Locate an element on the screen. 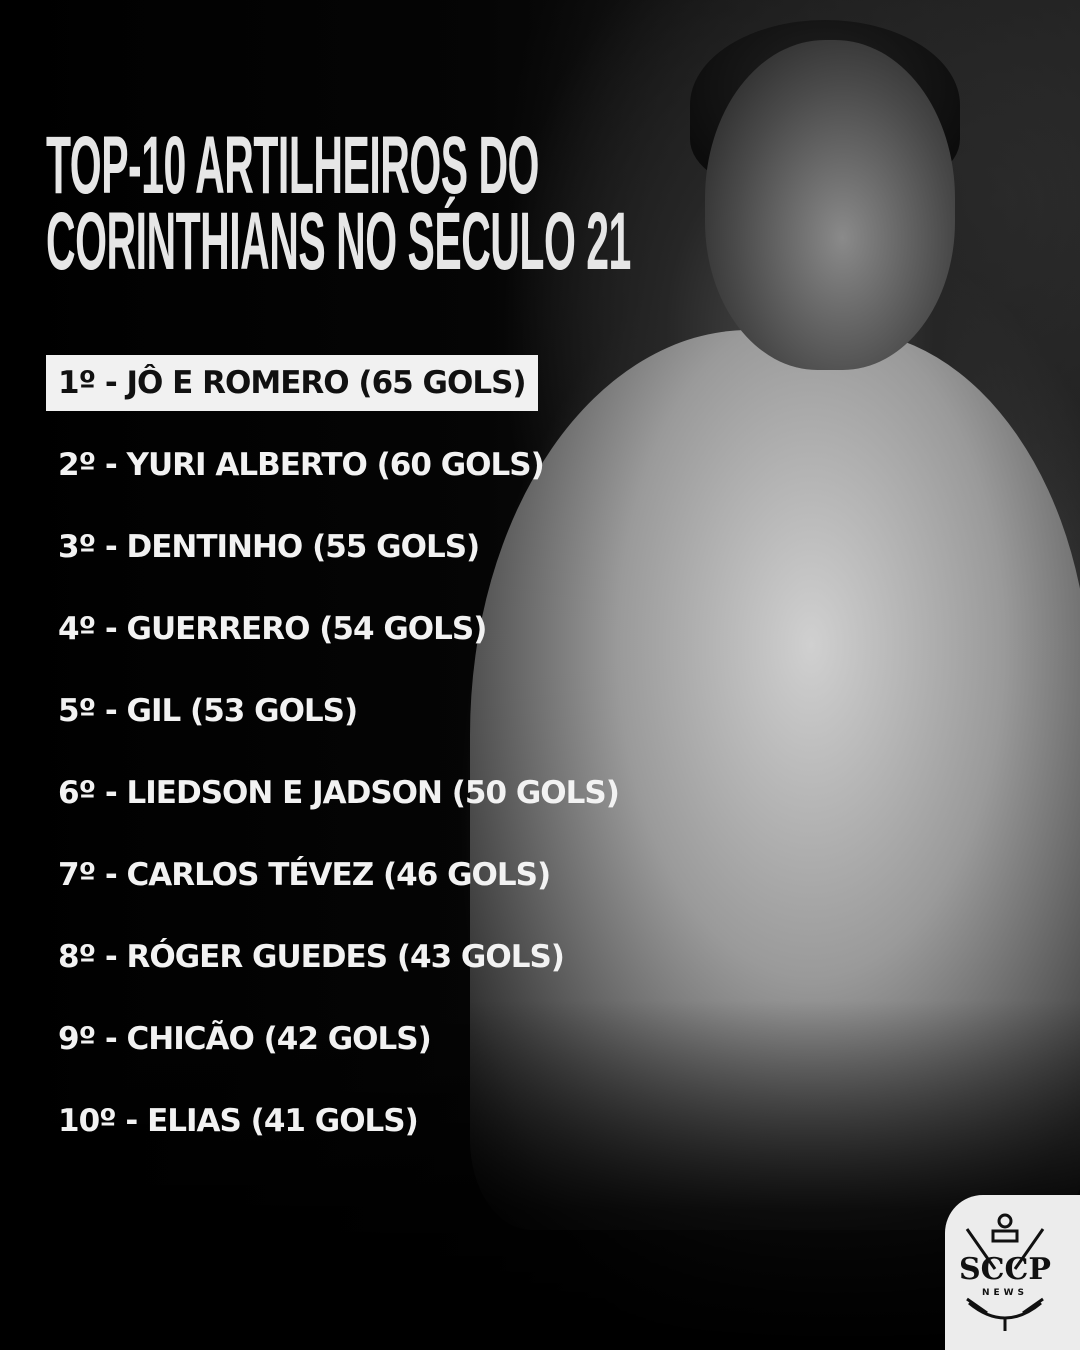 This screenshot has height=1350, width=1080. ranking-label: 2º - YURI ALBERTO (60 GOLS) is located at coordinates (301, 465).